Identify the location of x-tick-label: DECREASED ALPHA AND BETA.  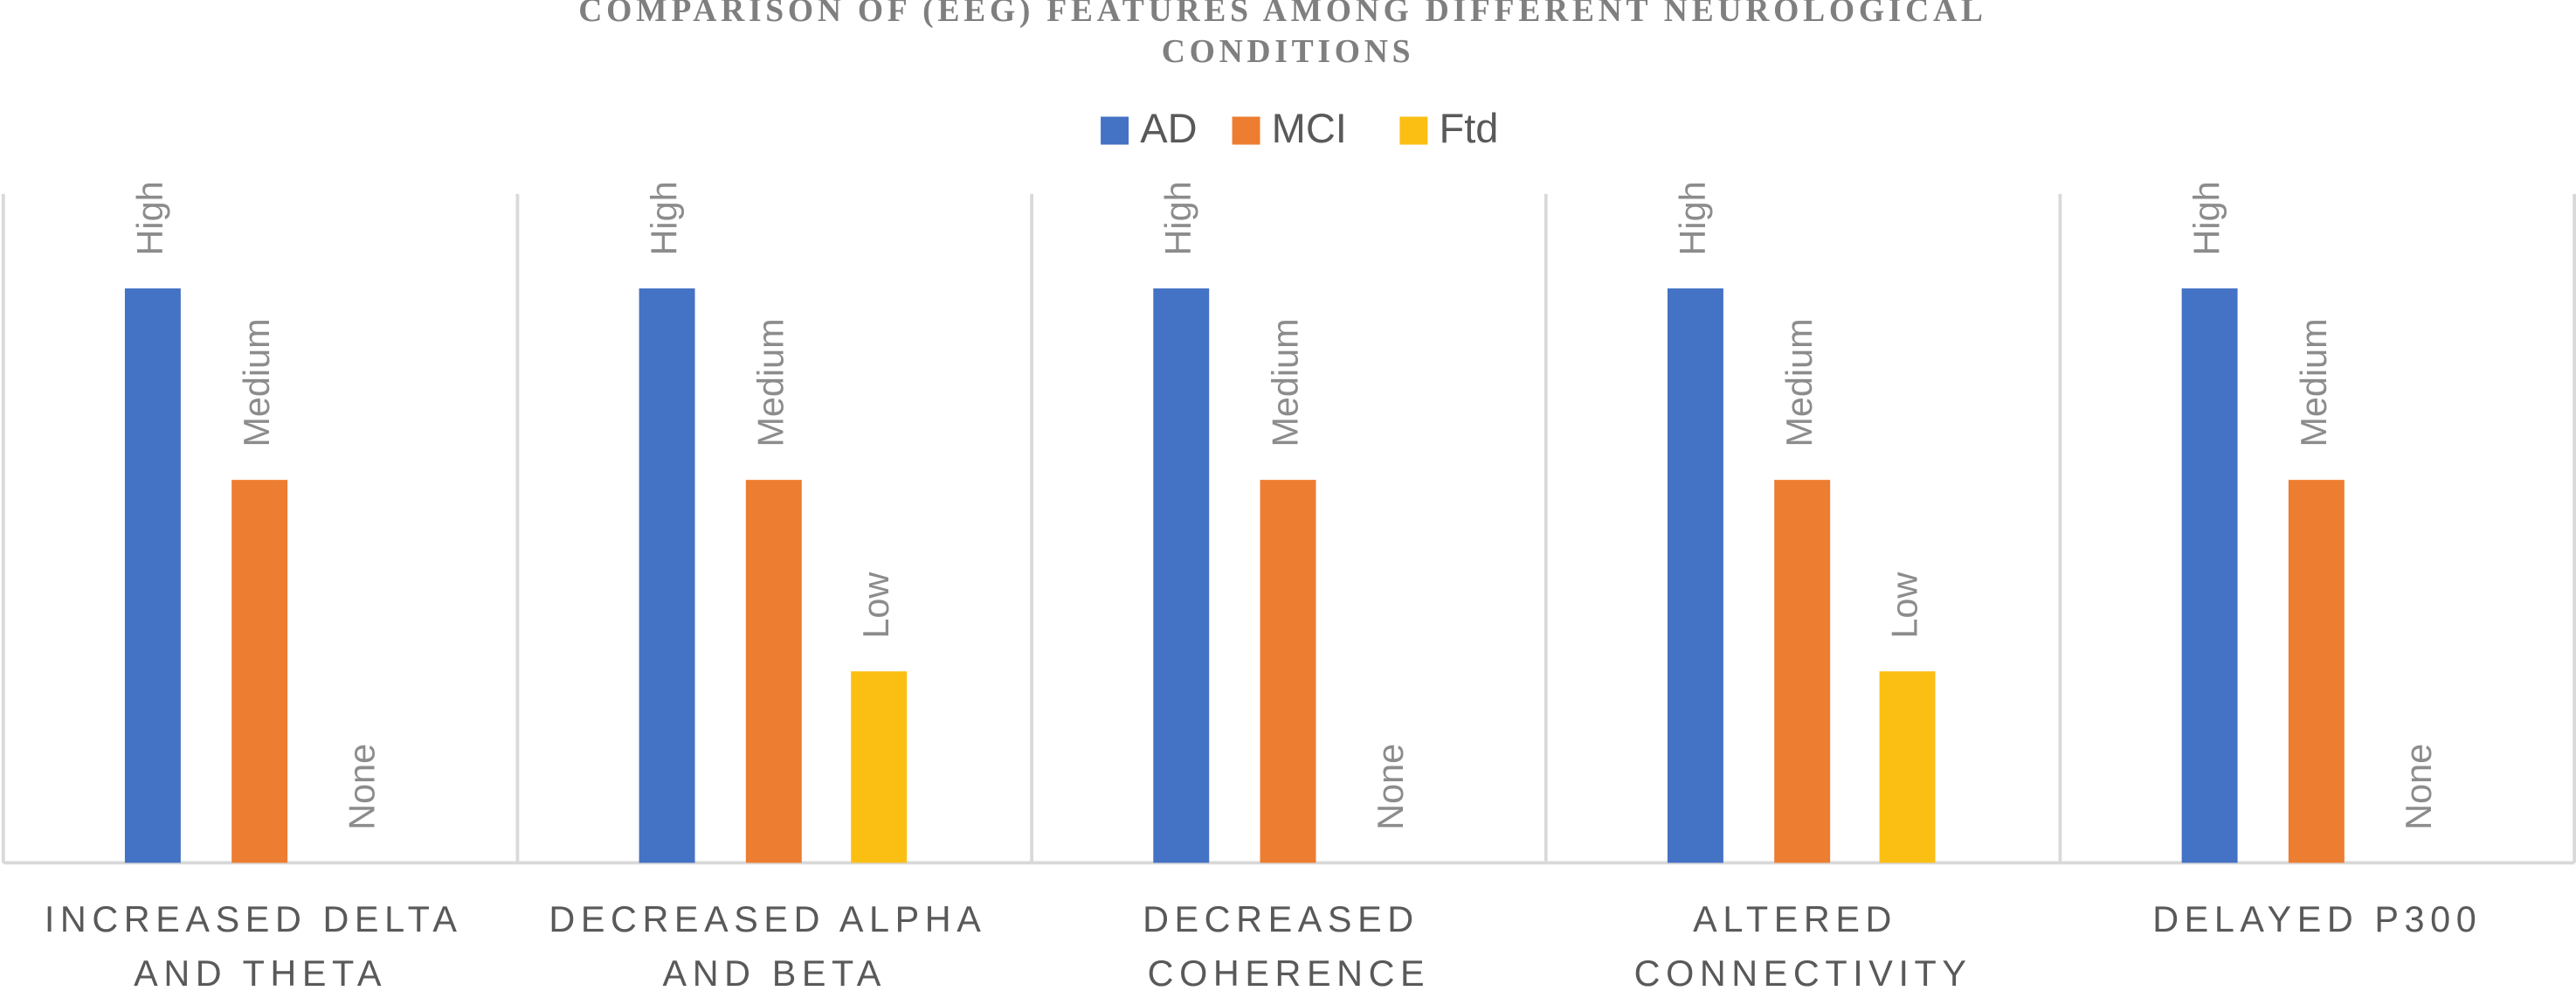
(774, 945).